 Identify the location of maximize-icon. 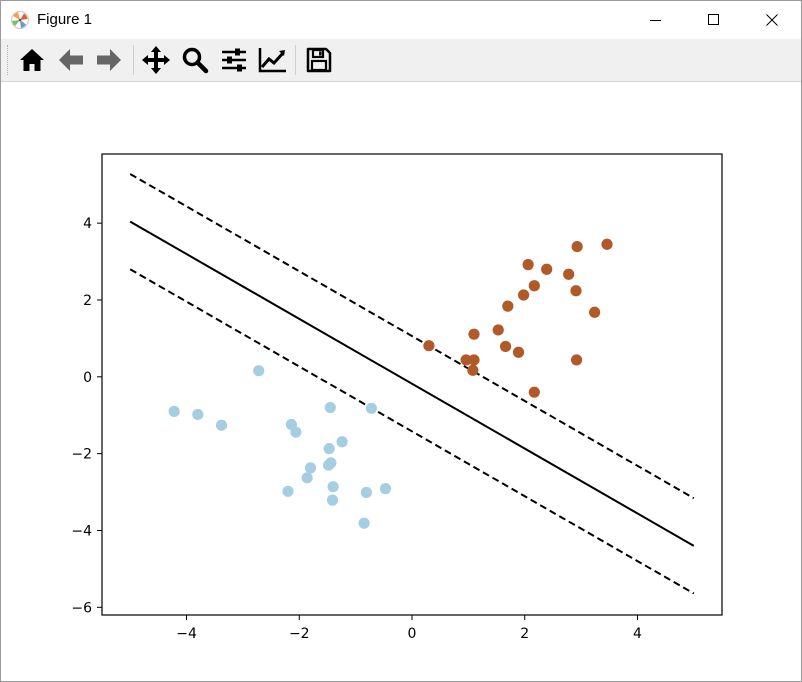
(713, 19).